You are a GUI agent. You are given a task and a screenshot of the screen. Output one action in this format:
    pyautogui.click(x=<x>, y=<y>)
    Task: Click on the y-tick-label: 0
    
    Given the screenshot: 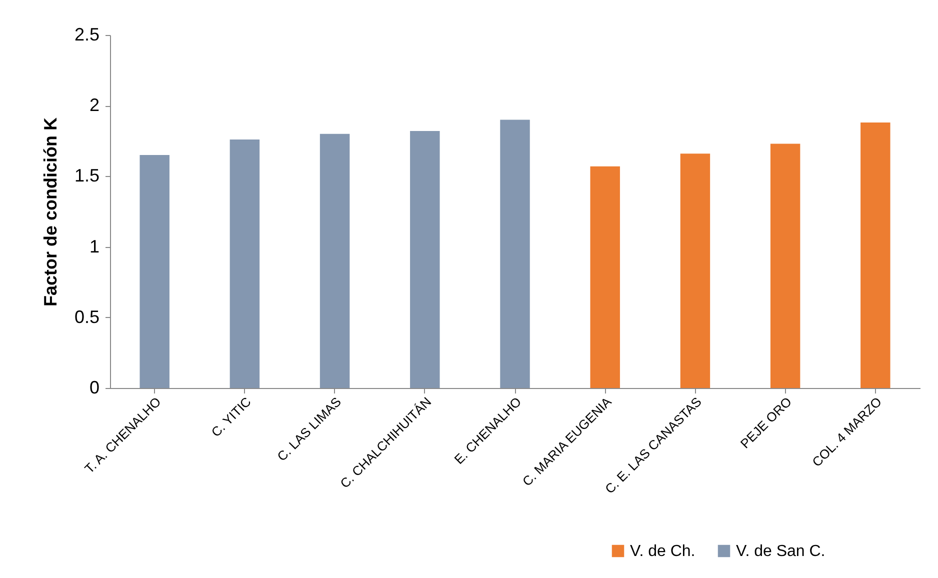 What is the action you would take?
    pyautogui.click(x=94, y=388)
    